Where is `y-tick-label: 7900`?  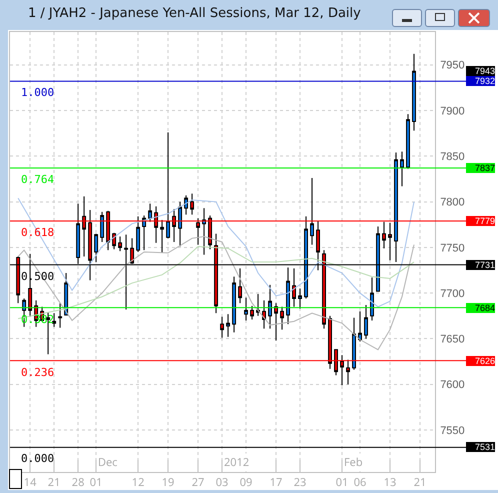 y-tick-label: 7900 is located at coordinates (452, 111).